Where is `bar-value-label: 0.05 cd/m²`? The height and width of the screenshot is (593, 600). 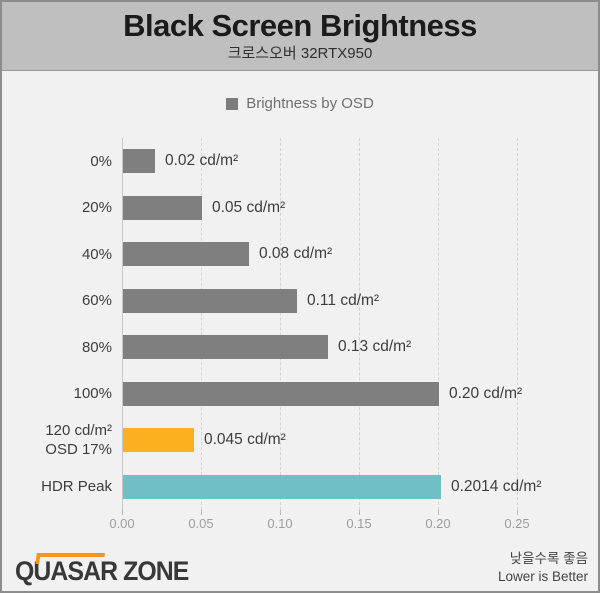
bar-value-label: 0.05 cd/m² is located at coordinates (249, 207).